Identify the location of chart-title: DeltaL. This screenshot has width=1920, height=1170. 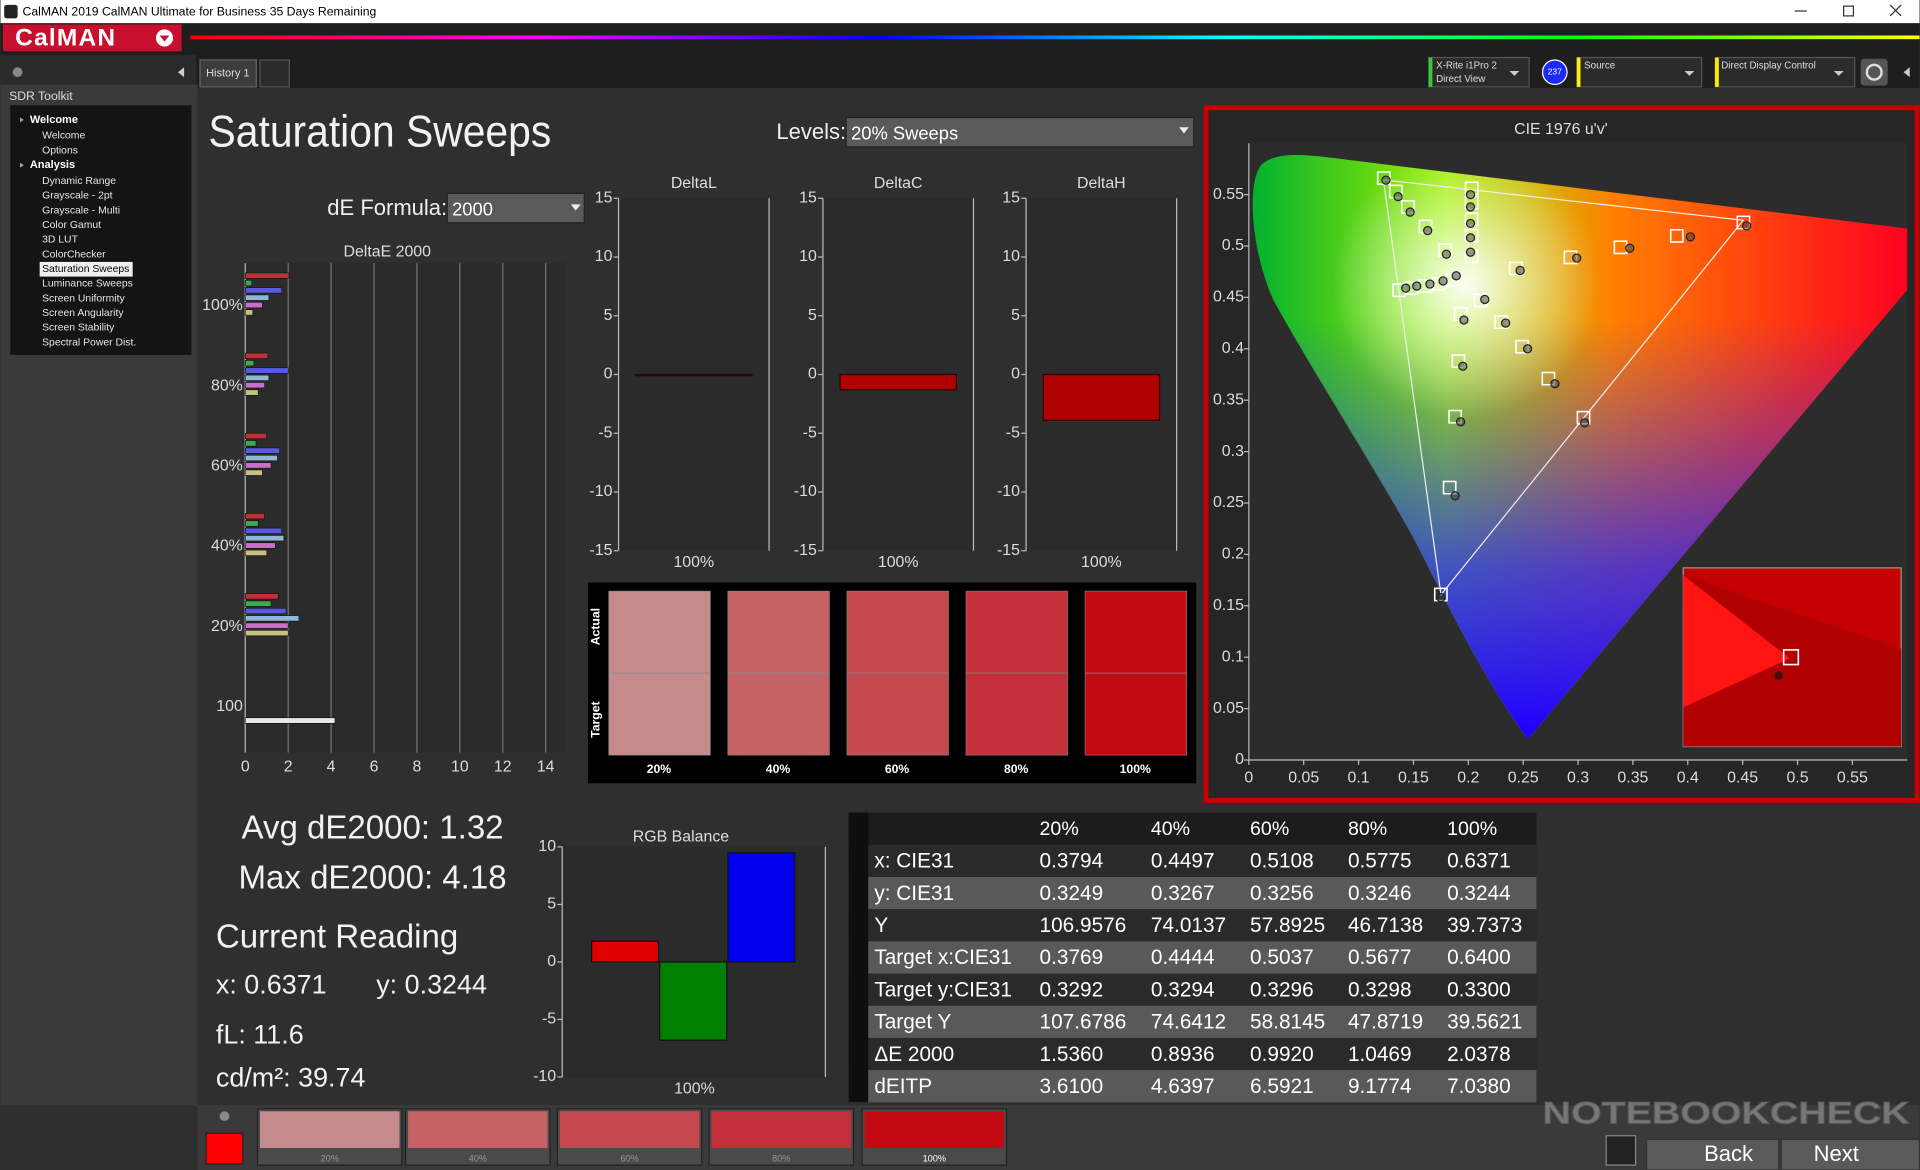
(694, 183).